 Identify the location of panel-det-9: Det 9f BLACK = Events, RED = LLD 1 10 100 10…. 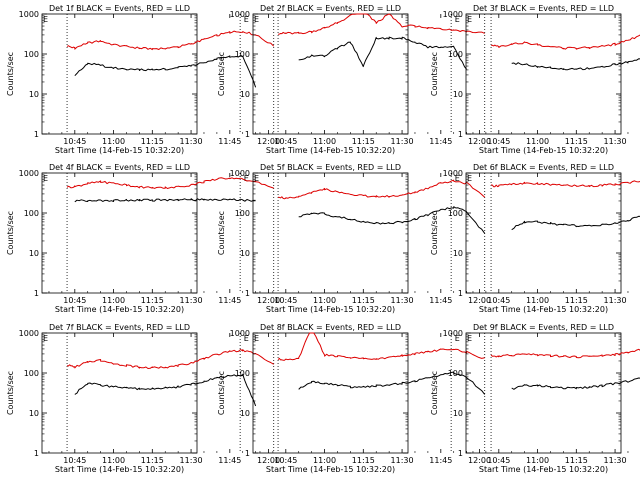
(535, 398).